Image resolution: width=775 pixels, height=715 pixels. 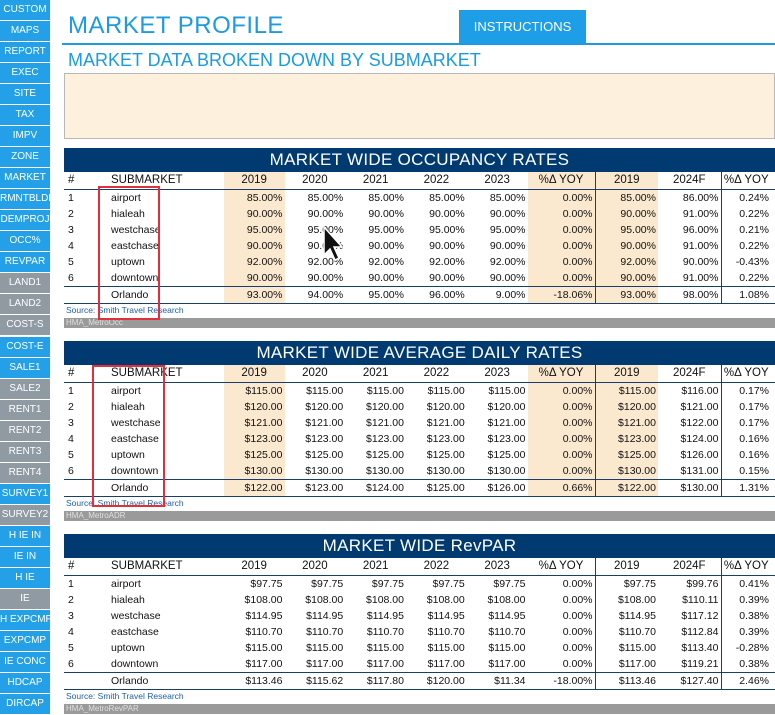 What do you see at coordinates (25, 494) in the screenshot?
I see `sidebar-item-survey1: SURVEY1` at bounding box center [25, 494].